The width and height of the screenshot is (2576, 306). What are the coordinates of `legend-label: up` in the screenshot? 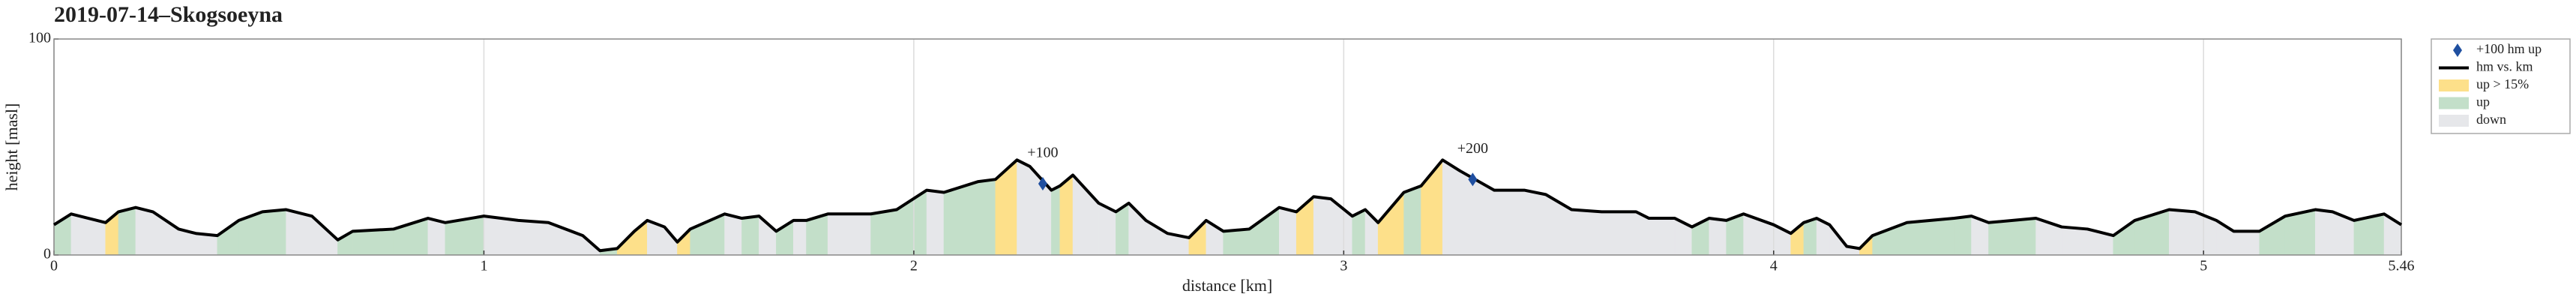 It's located at (2483, 102).